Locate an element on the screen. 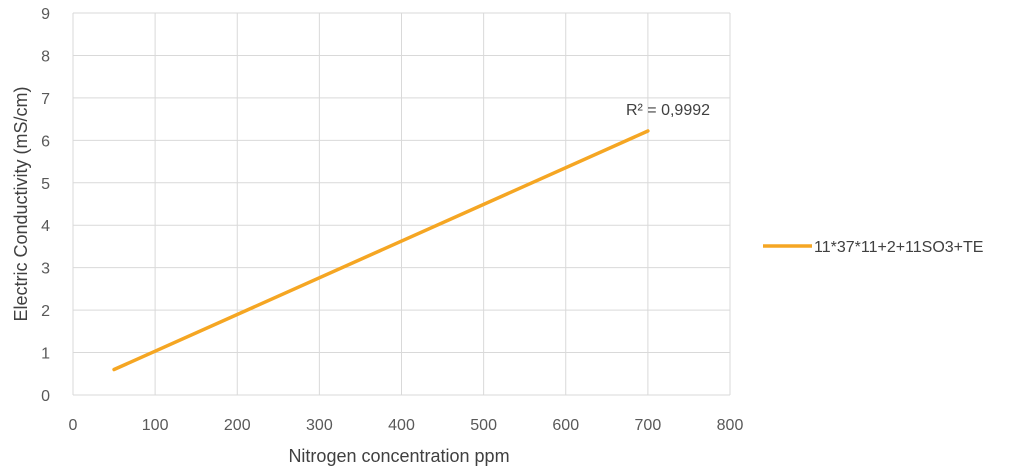 The image size is (1031, 472). y-tick-label: 8 is located at coordinates (45, 56).